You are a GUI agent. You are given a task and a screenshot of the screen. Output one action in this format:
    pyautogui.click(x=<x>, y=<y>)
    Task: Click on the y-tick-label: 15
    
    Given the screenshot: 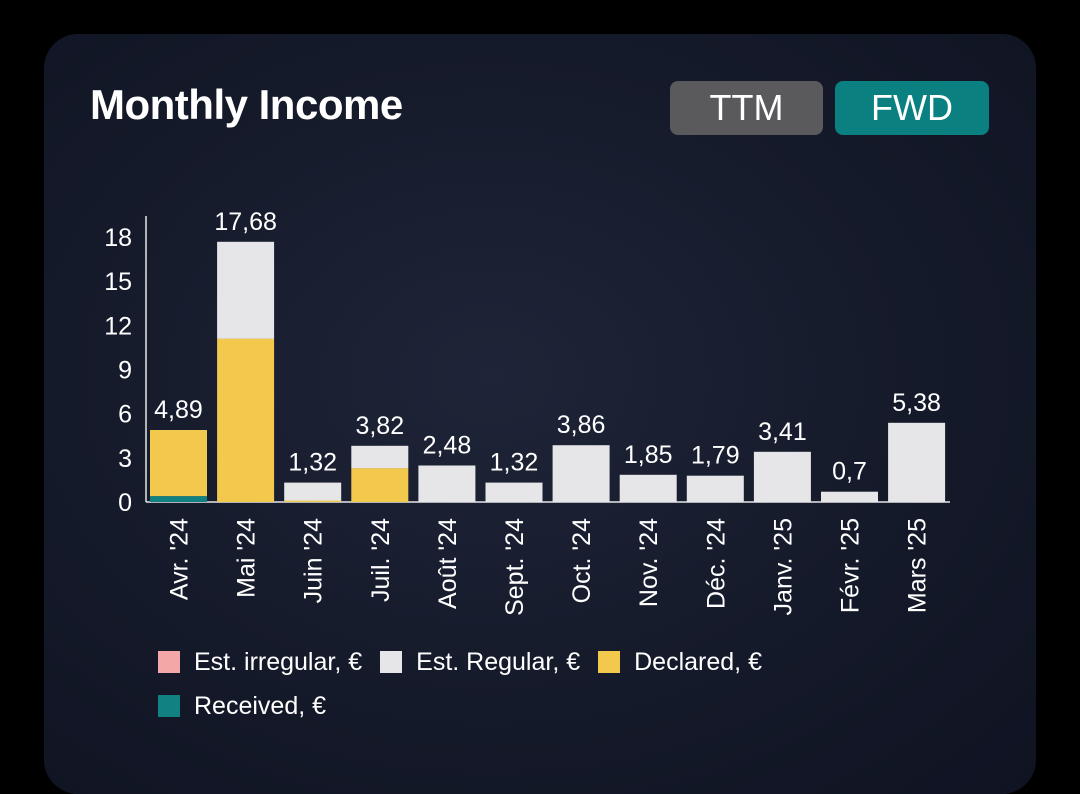 What is the action you would take?
    pyautogui.click(x=118, y=282)
    